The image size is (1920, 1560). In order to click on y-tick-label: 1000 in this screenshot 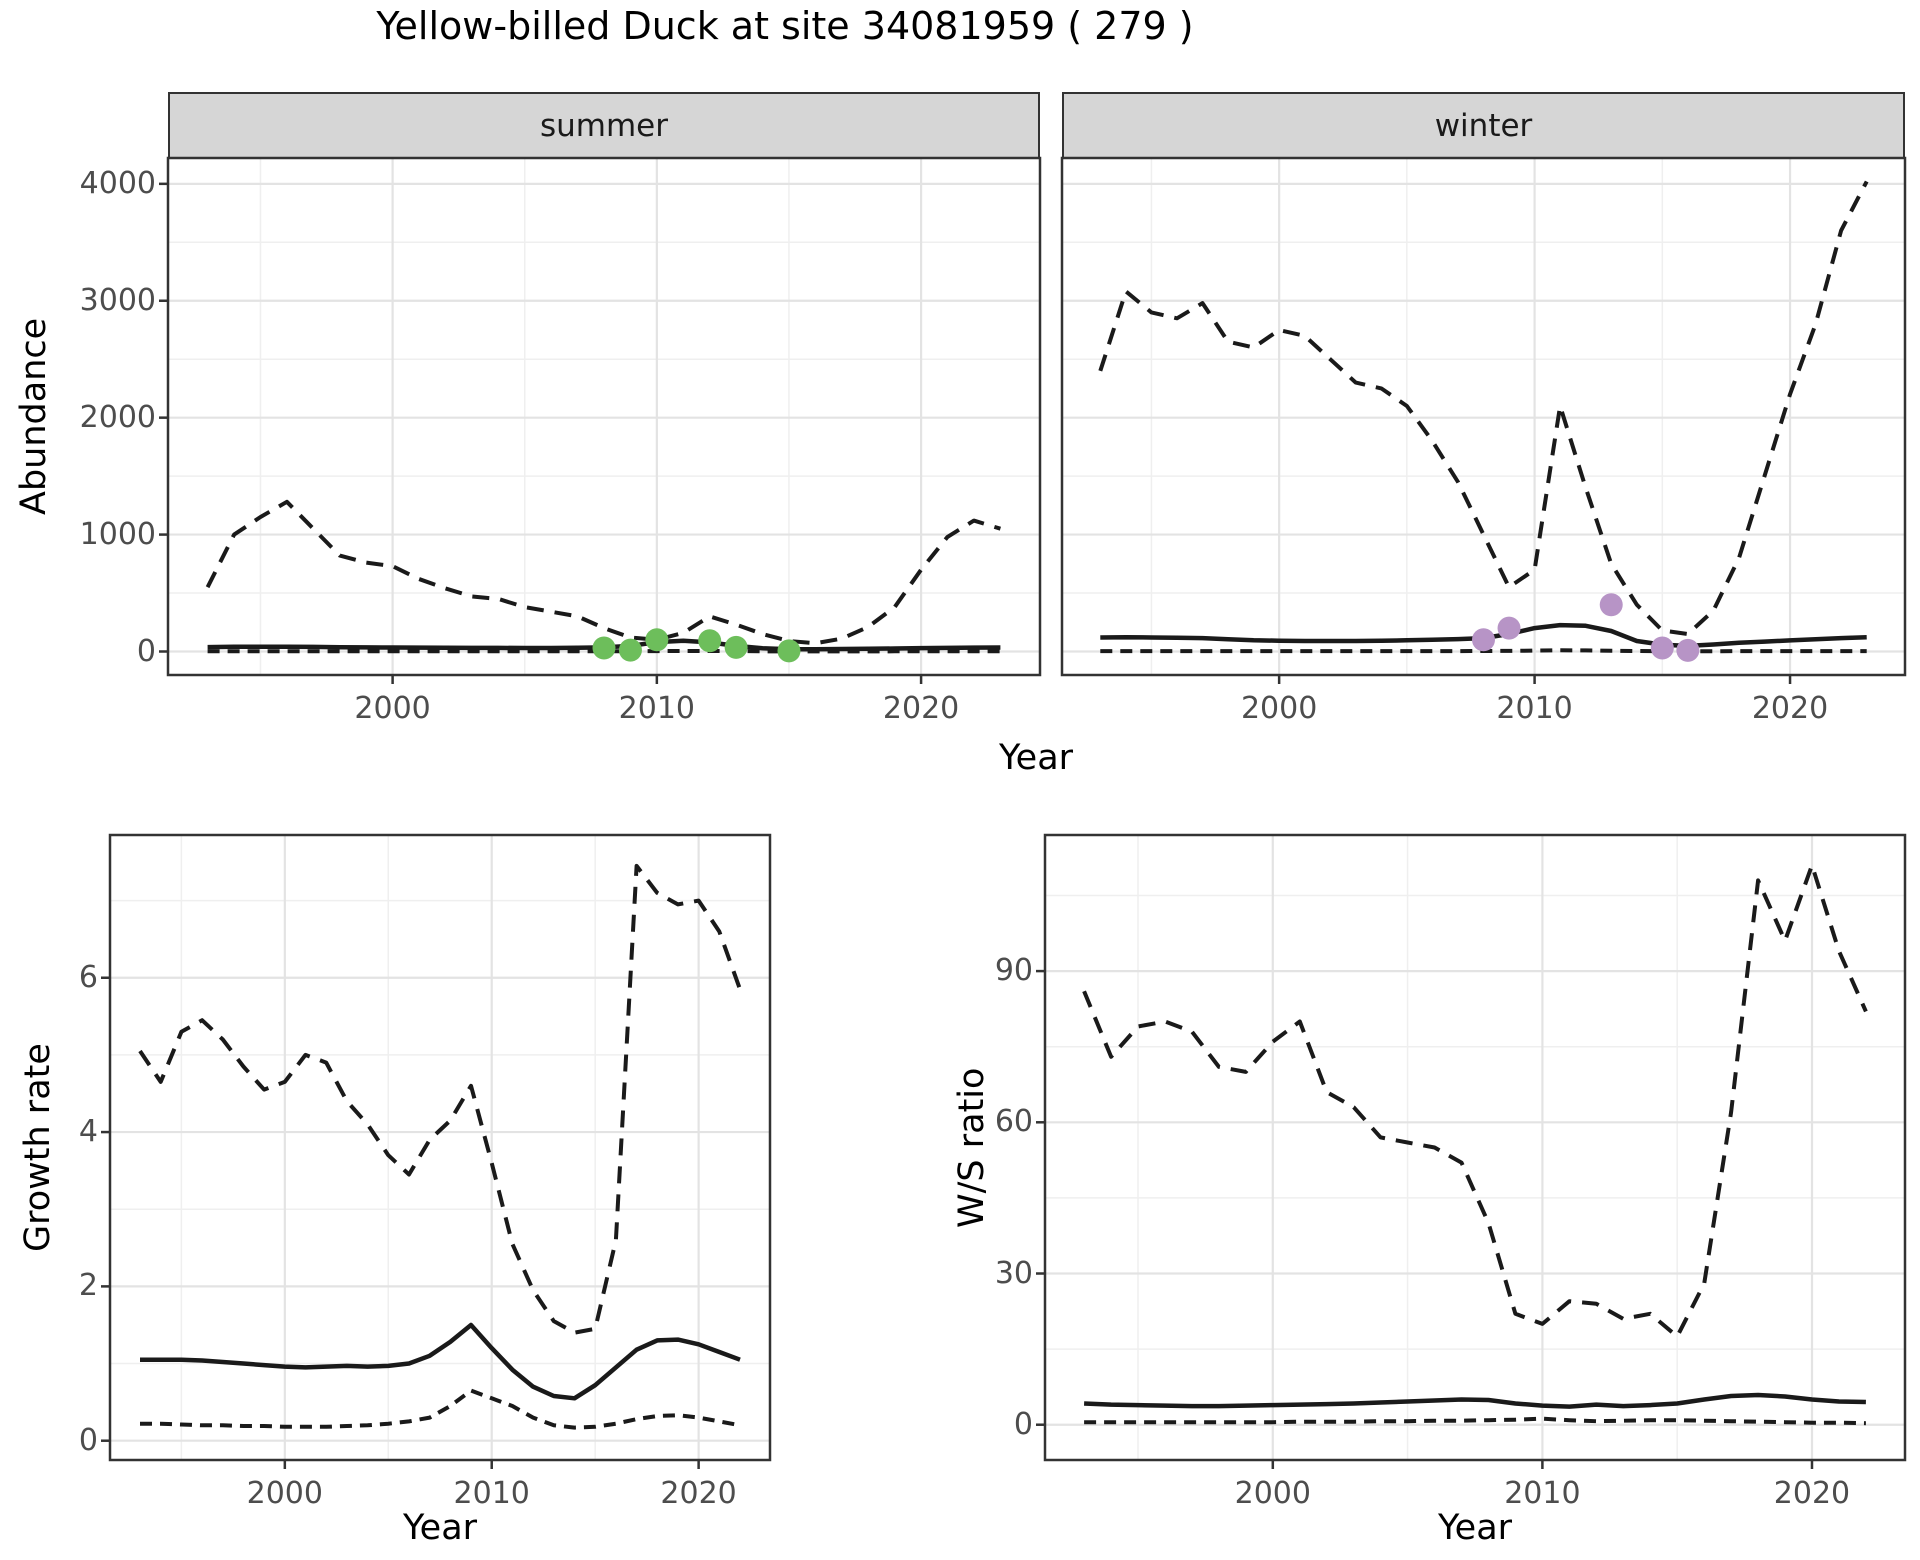, I will do `click(117, 534)`.